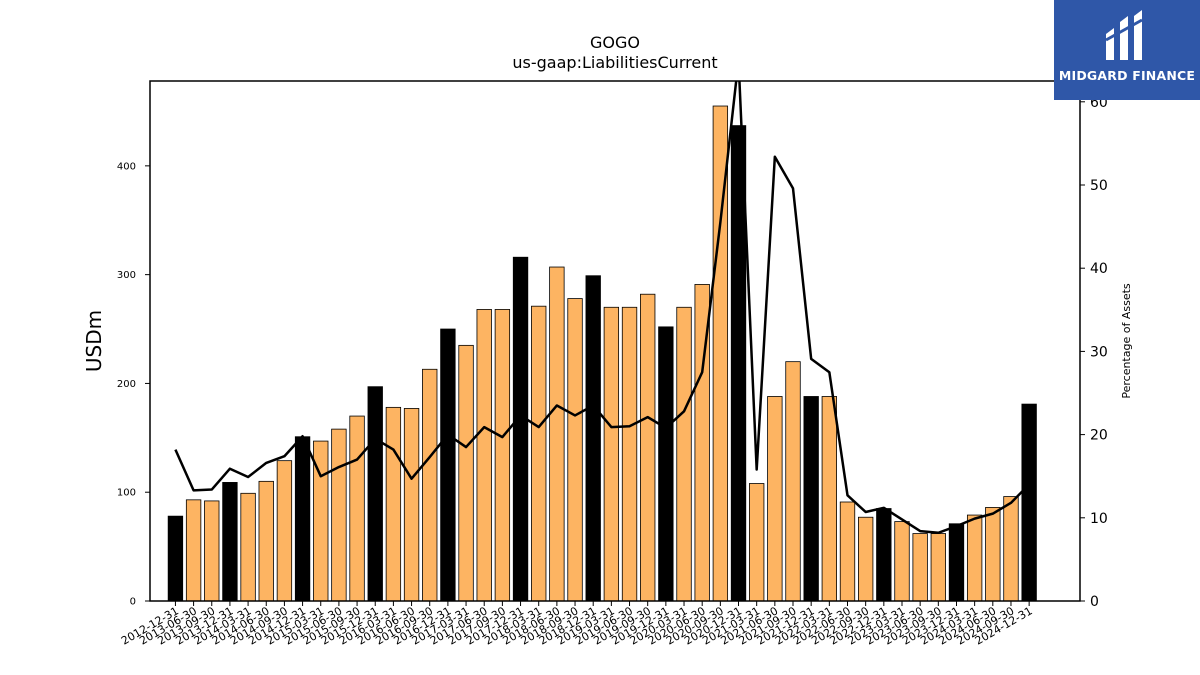 The width and height of the screenshot is (1200, 675). What do you see at coordinates (1099, 352) in the screenshot?
I see `y2-tick-label: 30` at bounding box center [1099, 352].